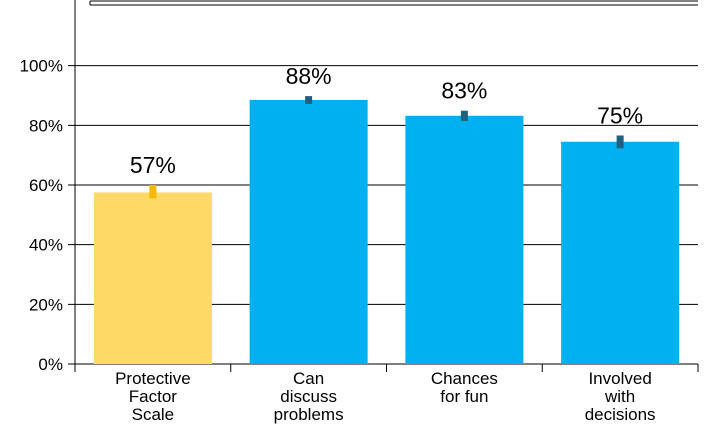 The height and width of the screenshot is (435, 704). I want to click on y-tick-label: 0%, so click(50, 364).